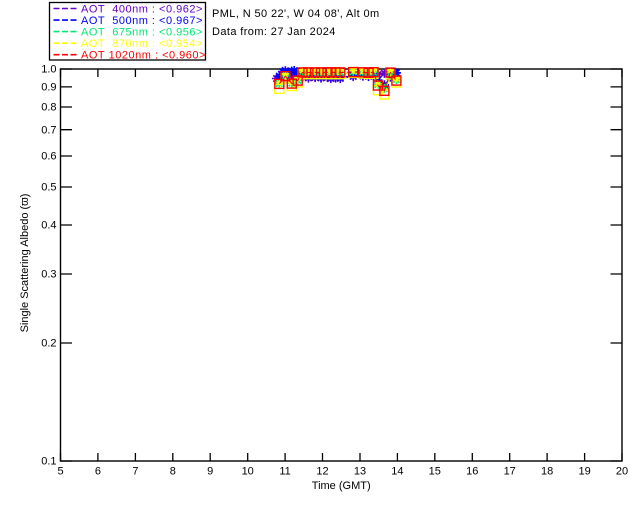 The image size is (640, 517). Describe the element at coordinates (48, 108) in the screenshot. I see `svg-text: 0.8` at that location.